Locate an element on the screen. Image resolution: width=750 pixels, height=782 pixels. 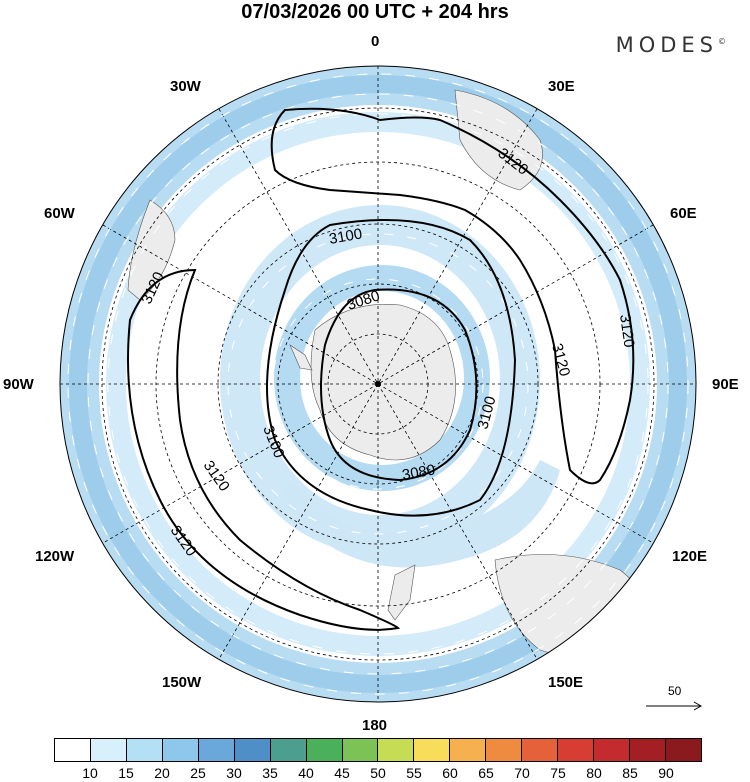
shade-patch-south is located at coordinates (420, 514).